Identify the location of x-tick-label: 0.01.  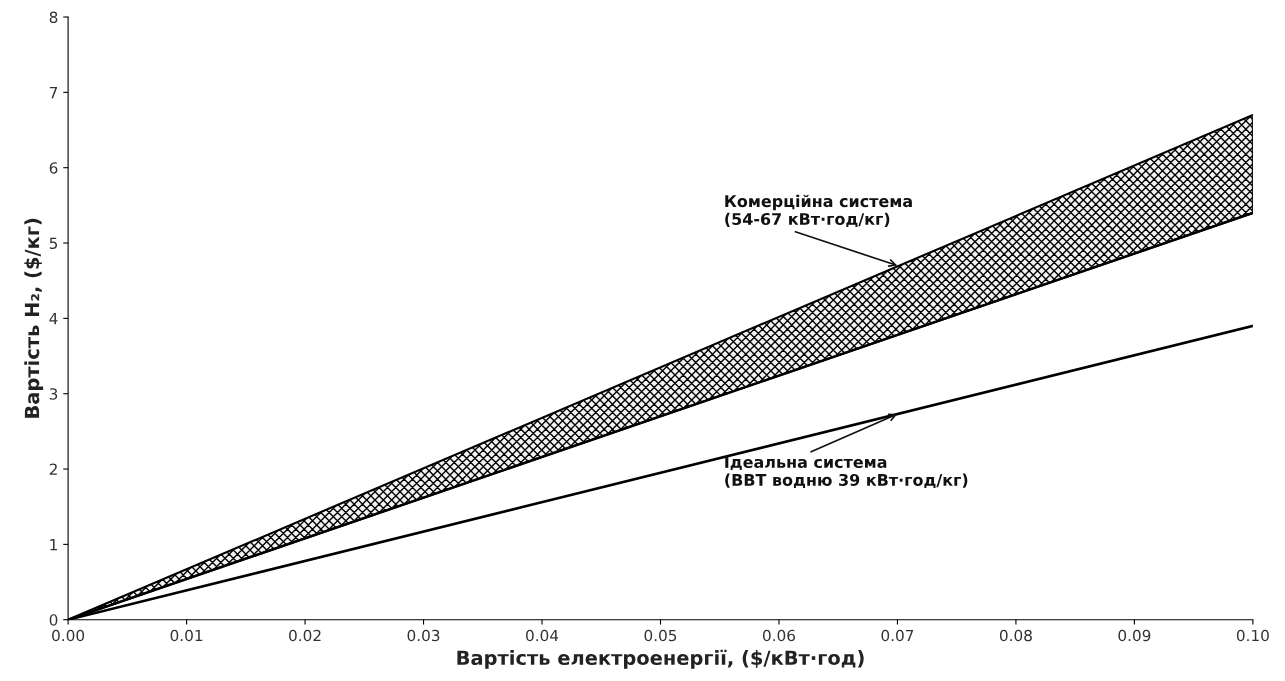
(186, 635).